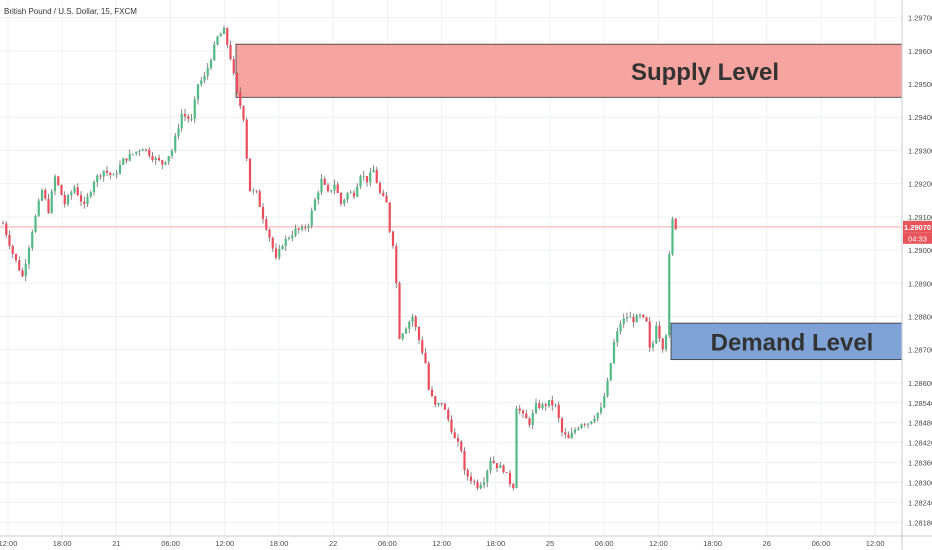 The width and height of the screenshot is (932, 550). Describe the element at coordinates (920, 84) in the screenshot. I see `y-tick-label: 1.29500` at that location.